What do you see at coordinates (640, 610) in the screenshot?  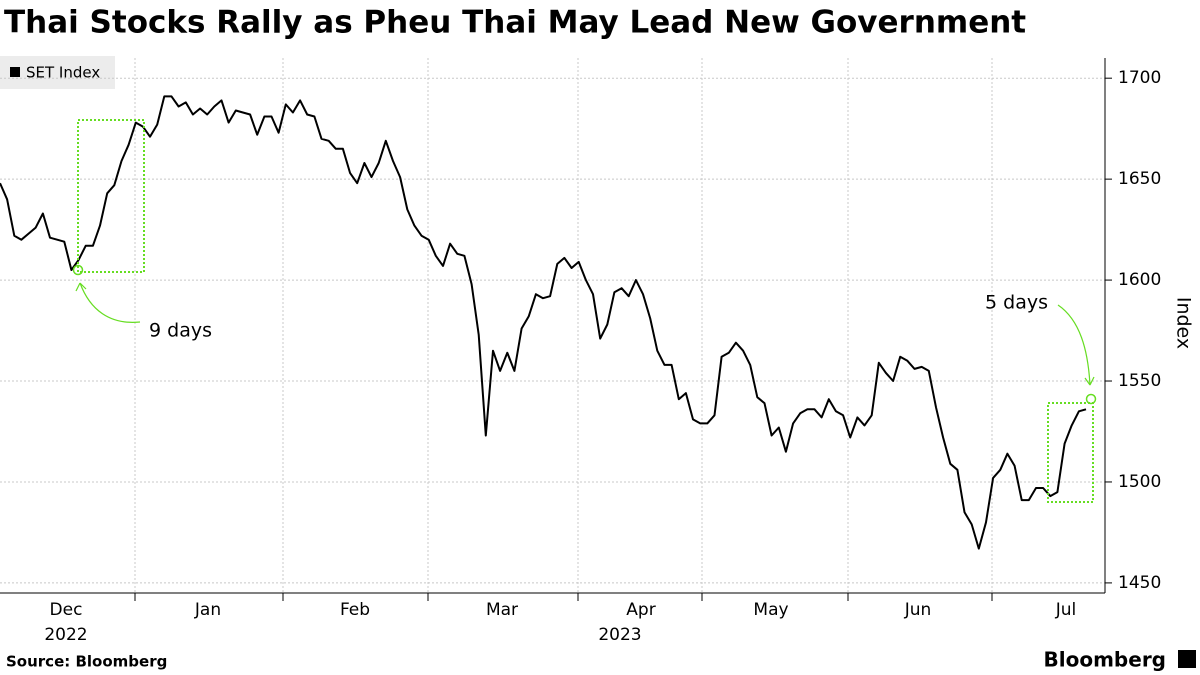 I see `x-tick-label: Apr` at bounding box center [640, 610].